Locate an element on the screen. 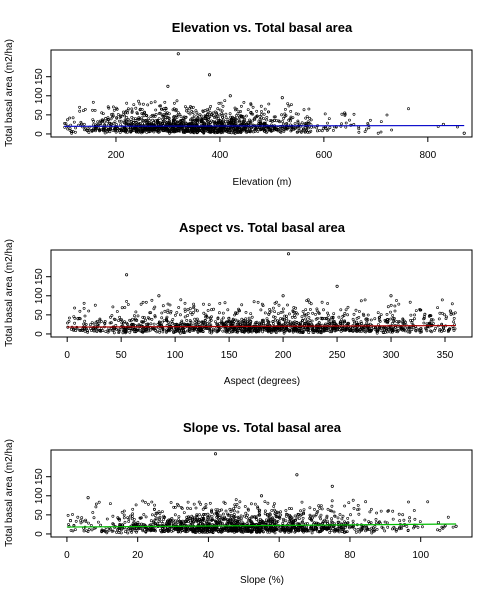 The height and width of the screenshot is (600, 500). y-tick-label: 50 is located at coordinates (39, 315).